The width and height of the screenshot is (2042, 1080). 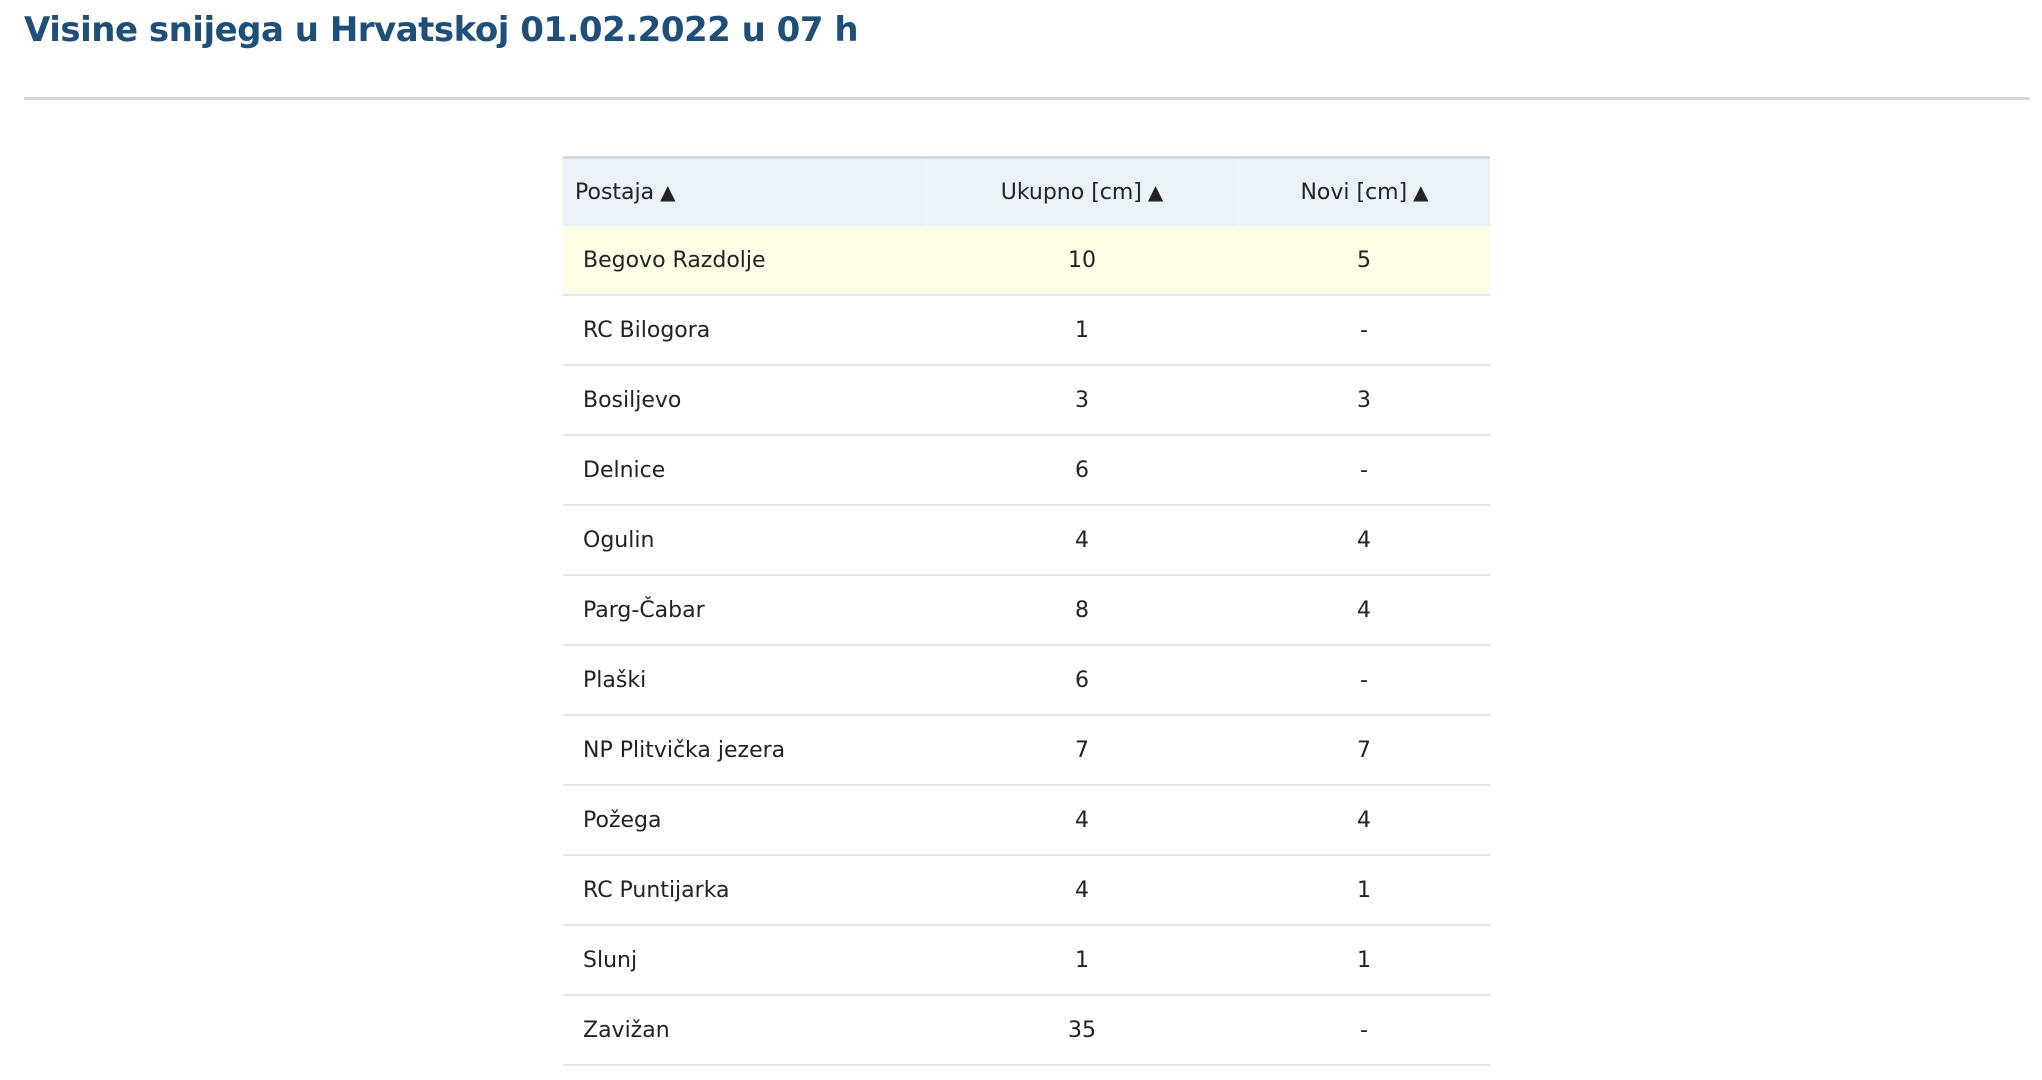 I want to click on station-cell: Zavižan, so click(x=744, y=1030).